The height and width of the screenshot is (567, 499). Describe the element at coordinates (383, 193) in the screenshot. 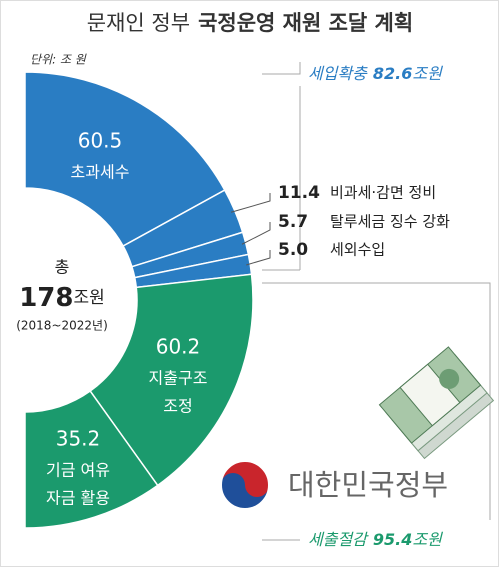

I see `category-label: 비과세·감면 정비` at that location.